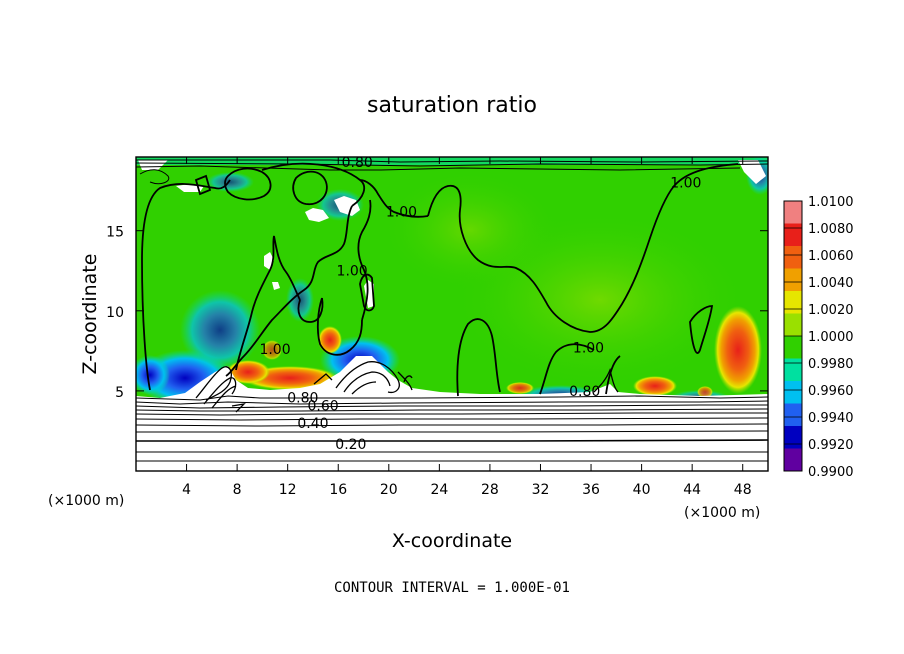 Image resolution: width=904 pixels, height=654 pixels. I want to click on y-axis-label: Z-coordinate, so click(90, 314).